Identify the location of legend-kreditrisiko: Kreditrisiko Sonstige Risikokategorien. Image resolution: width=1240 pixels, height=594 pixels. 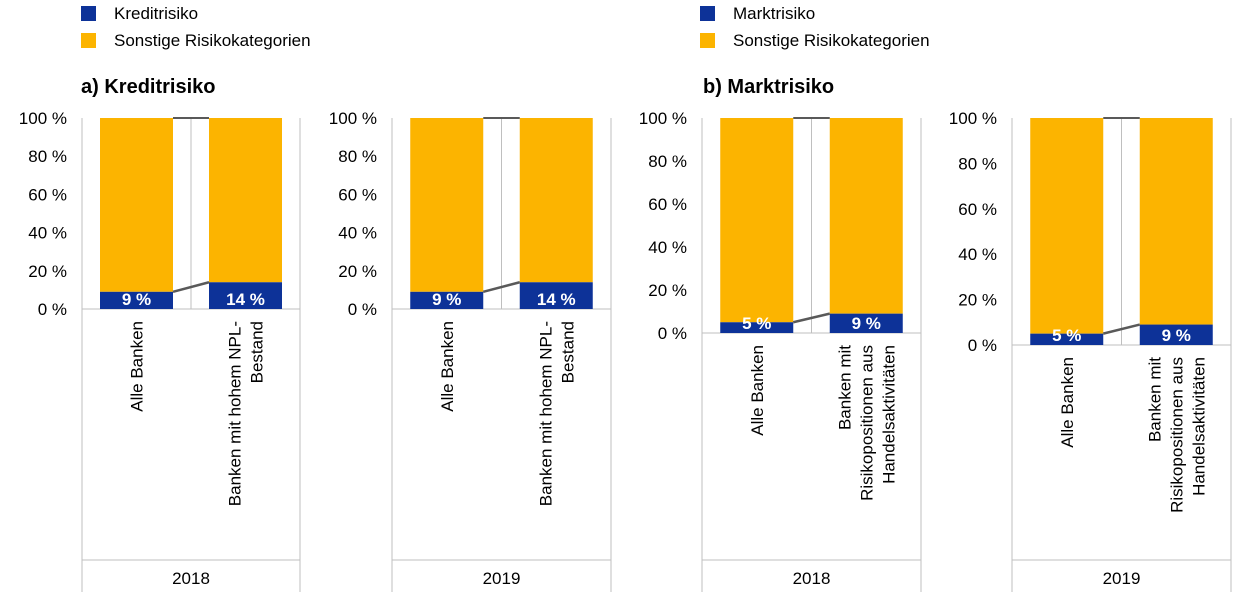
(196, 27).